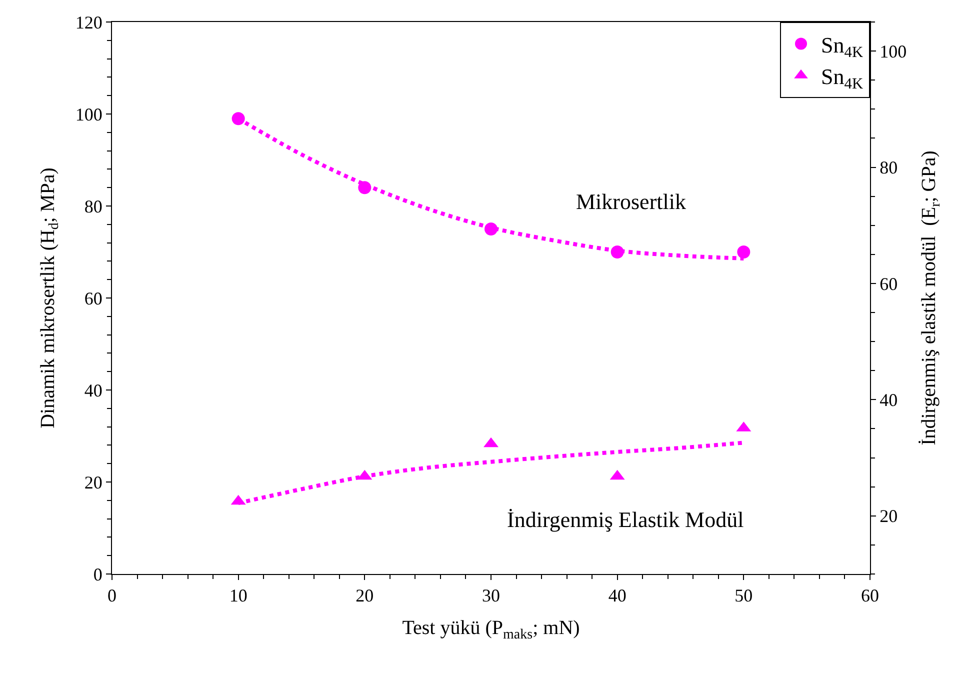 The height and width of the screenshot is (680, 974). Describe the element at coordinates (870, 596) in the screenshot. I see `x-tick-label: 60` at that location.